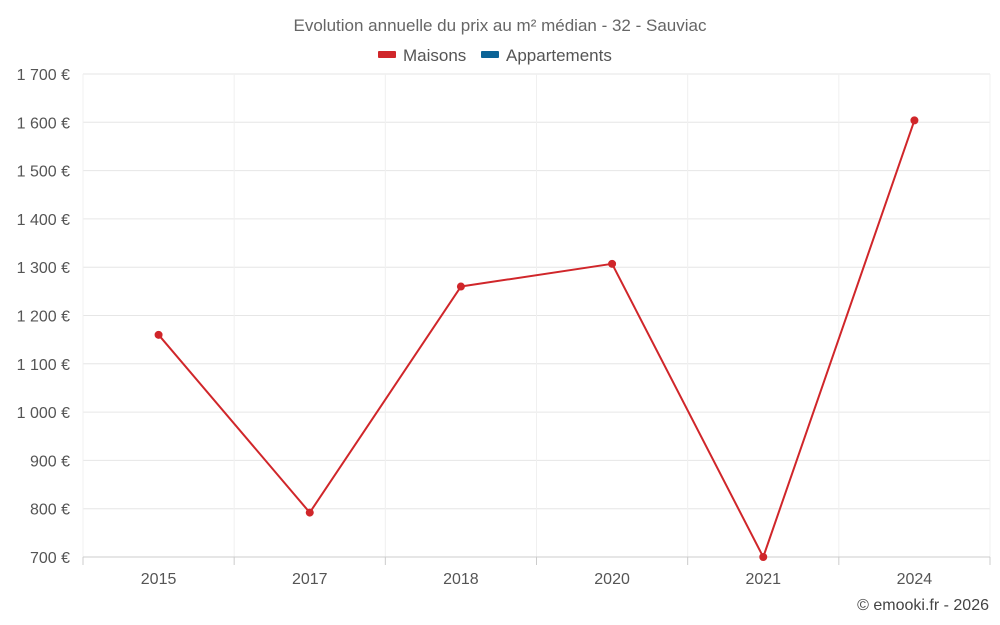 This screenshot has height=625, width=1000. I want to click on y-tick-label: 700 €, so click(50, 558).